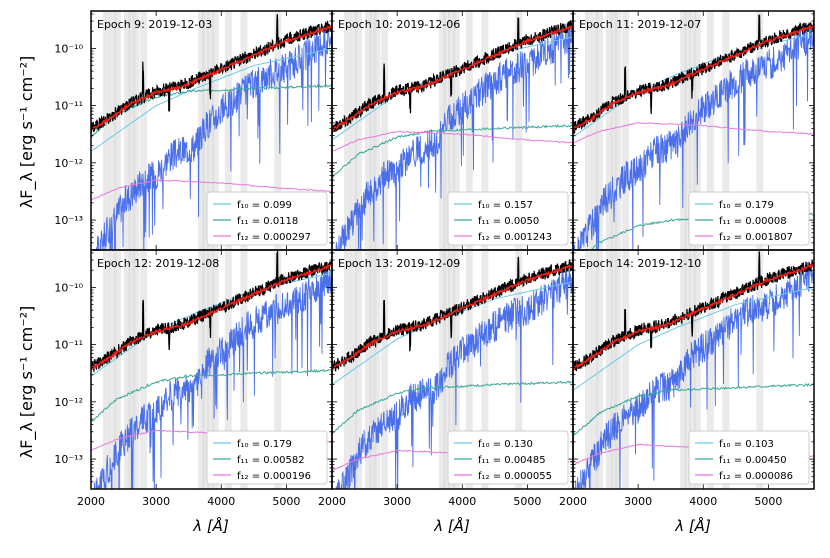 The height and width of the screenshot is (558, 830). I want to click on x-tick-label: 4000, so click(221, 501).